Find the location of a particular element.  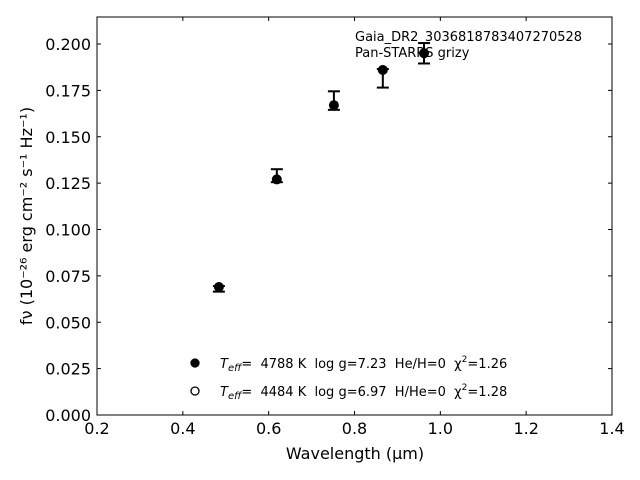

legend-entry-text: Teff= 4788 K log g=7.23 He/H=0 χ2=1.26 is located at coordinates (363, 364).